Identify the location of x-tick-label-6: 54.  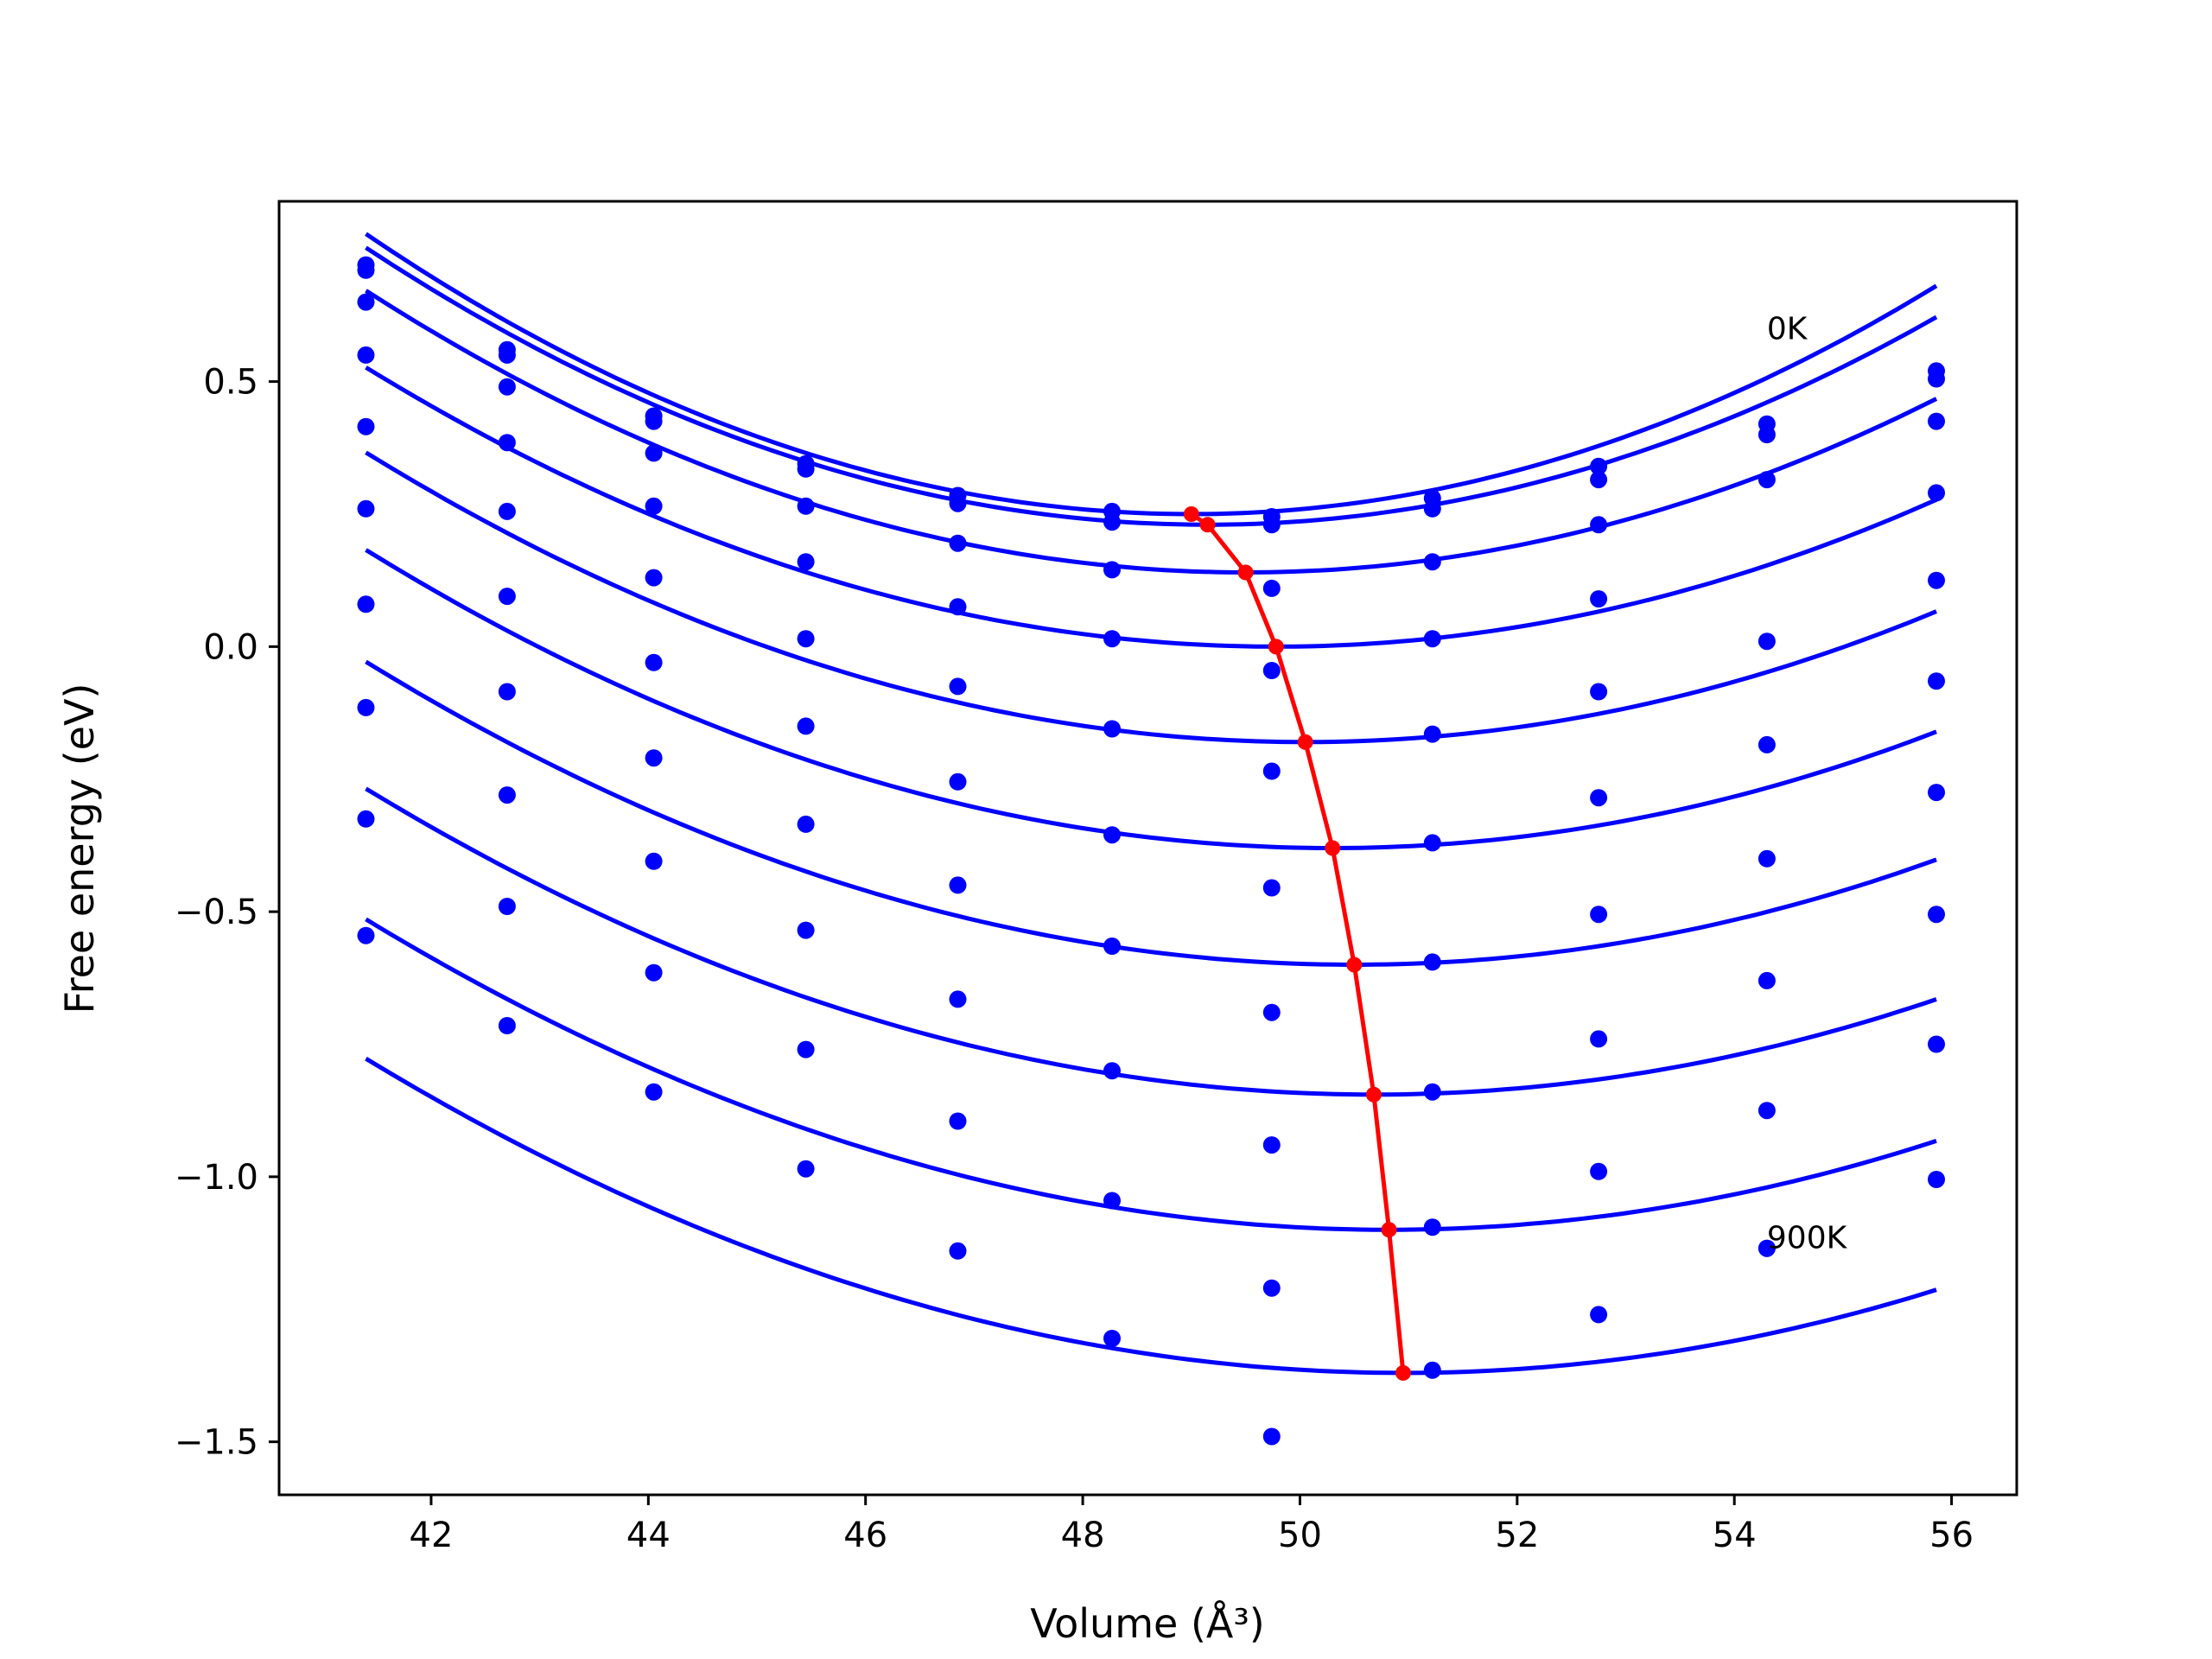
(1735, 1535).